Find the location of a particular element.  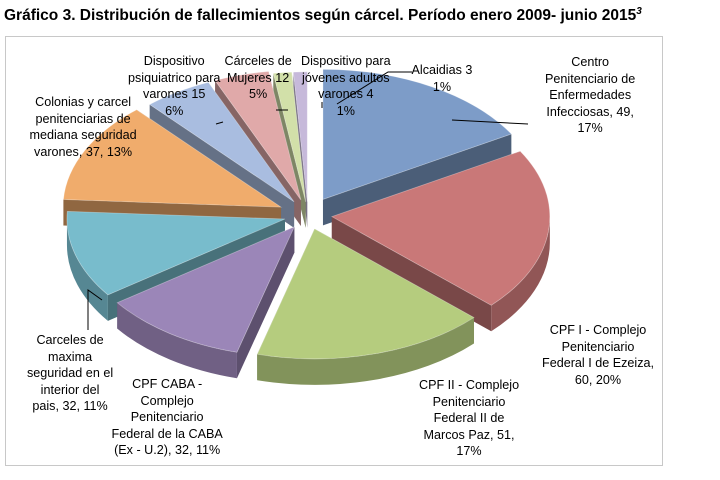

slice-label-line: varones 4 is located at coordinates (346, 94).